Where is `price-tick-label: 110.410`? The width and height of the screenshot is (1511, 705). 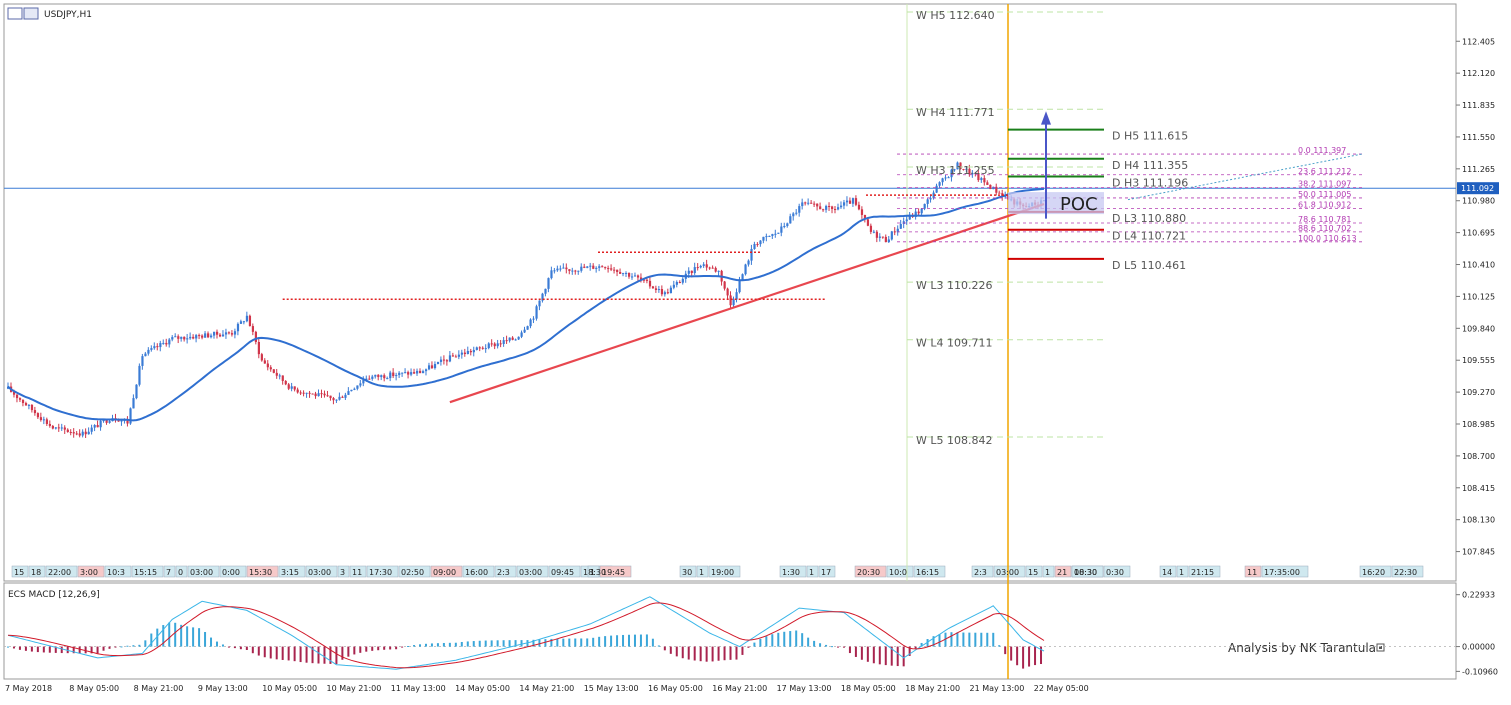
price-tick-label: 110.410 is located at coordinates (1478, 265).